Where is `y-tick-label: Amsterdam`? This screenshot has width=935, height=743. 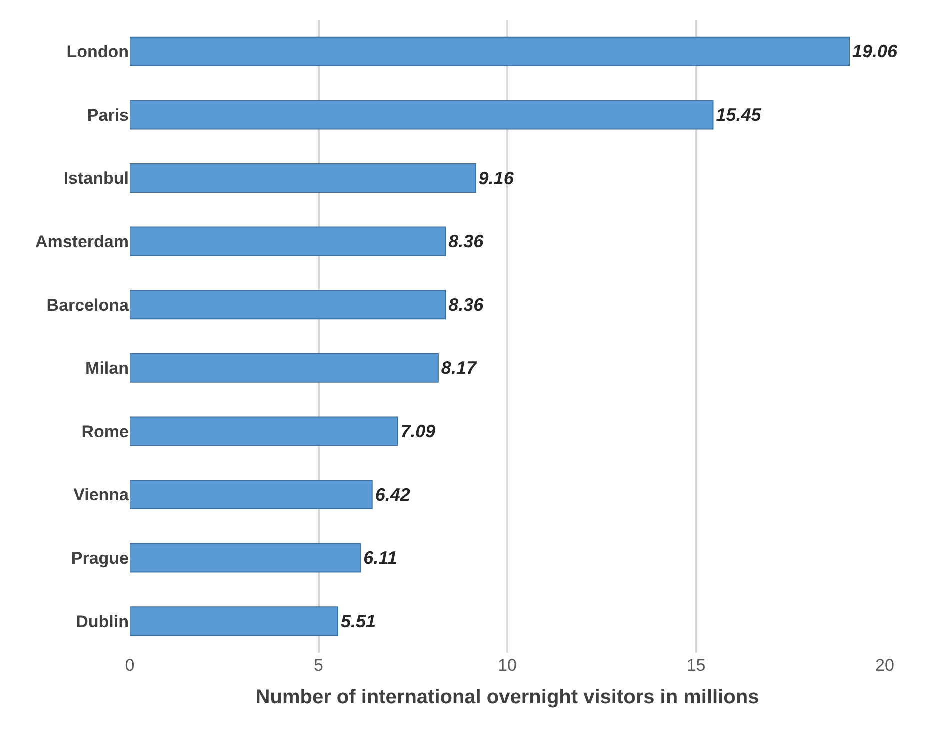
y-tick-label: Amsterdam is located at coordinates (82, 242).